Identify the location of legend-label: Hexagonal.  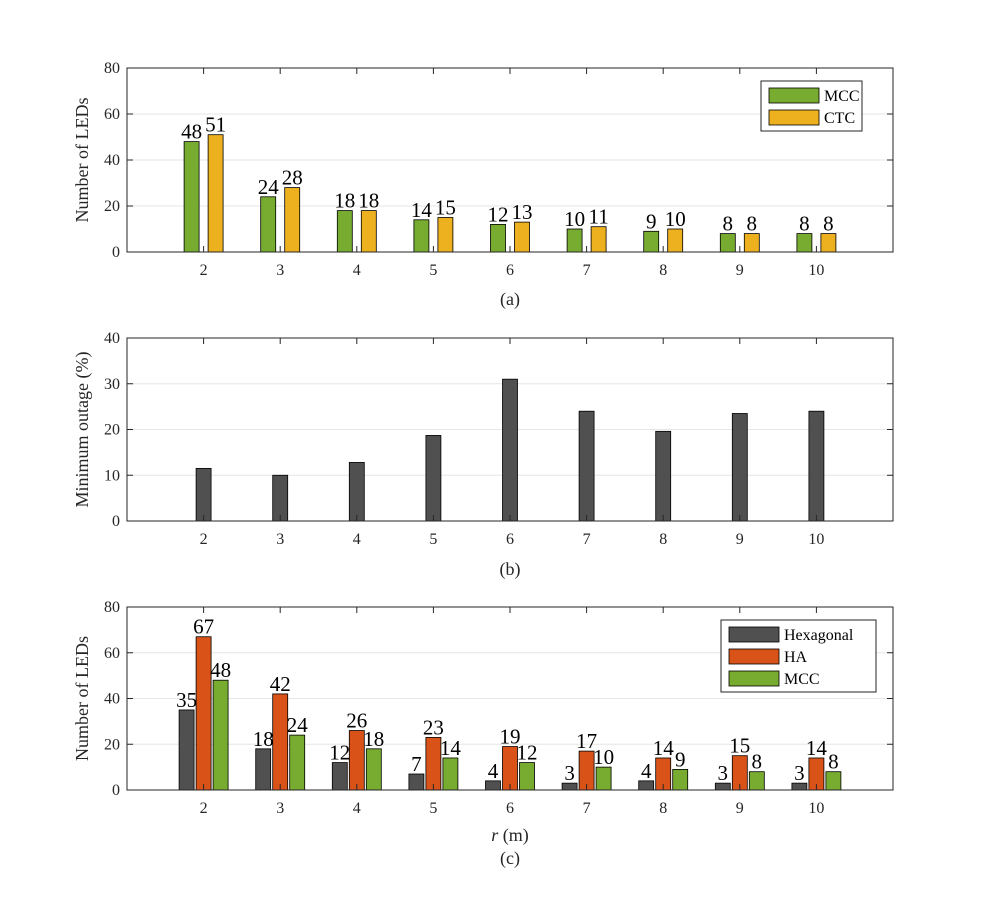
(819, 635).